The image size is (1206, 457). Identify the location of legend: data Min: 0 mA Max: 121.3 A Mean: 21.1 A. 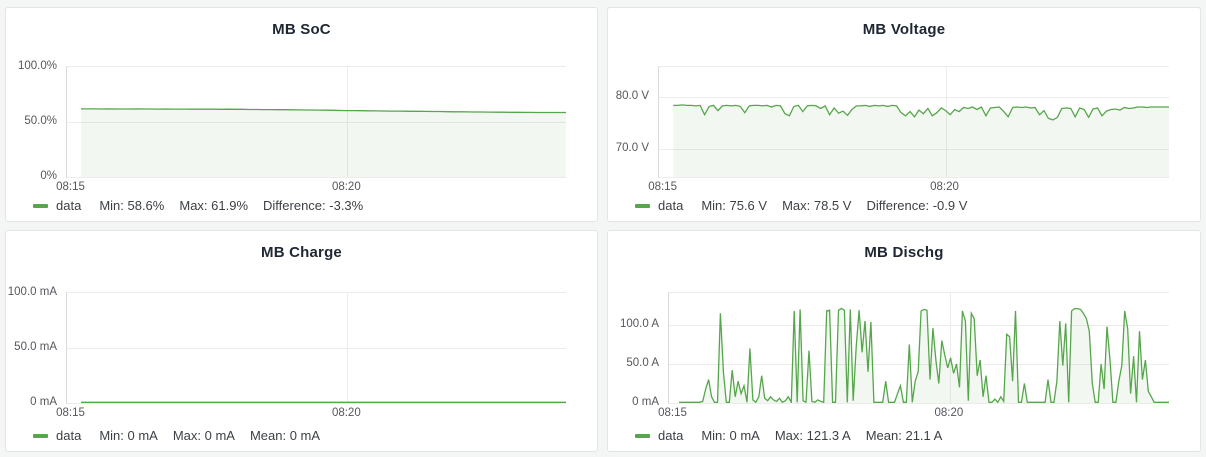
(796, 435).